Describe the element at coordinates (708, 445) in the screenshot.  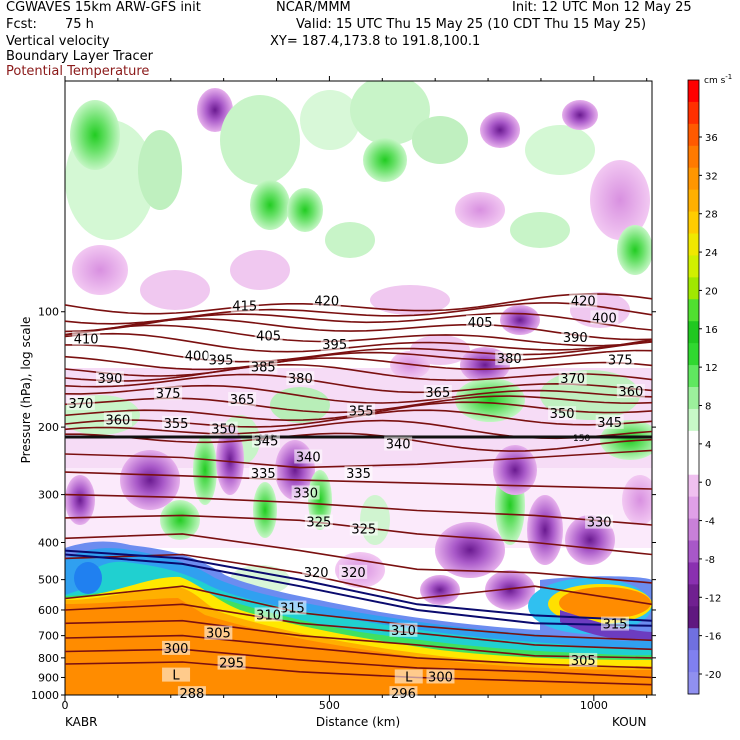
I see `colorbar-label: 4` at that location.